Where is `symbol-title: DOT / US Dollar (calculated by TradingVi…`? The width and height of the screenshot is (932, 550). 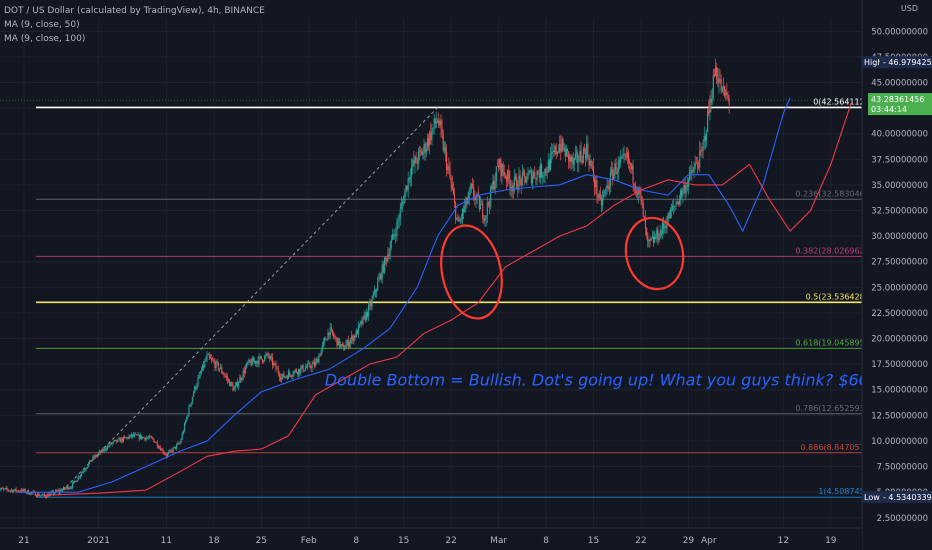
symbol-title: DOT / US Dollar (calculated by TradingVi… is located at coordinates (134, 11).